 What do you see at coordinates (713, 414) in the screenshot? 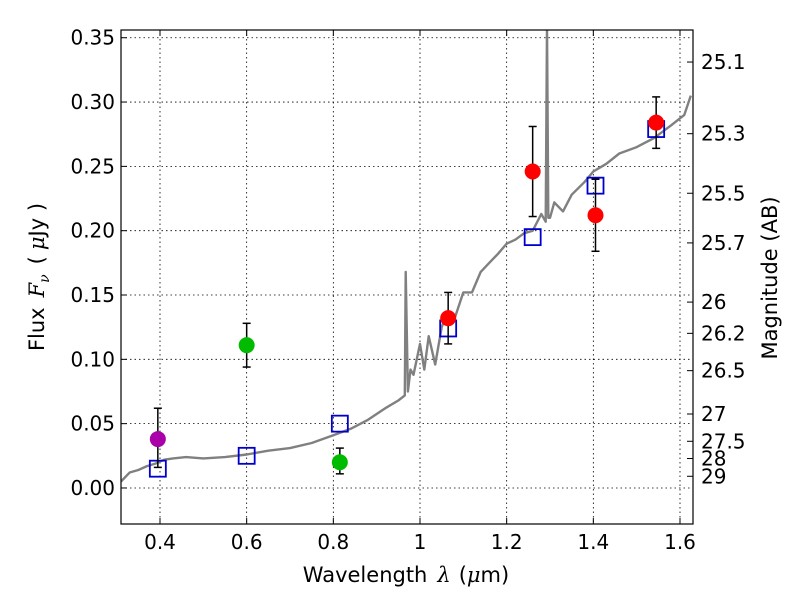
I see `mag-tick-label: 27` at bounding box center [713, 414].